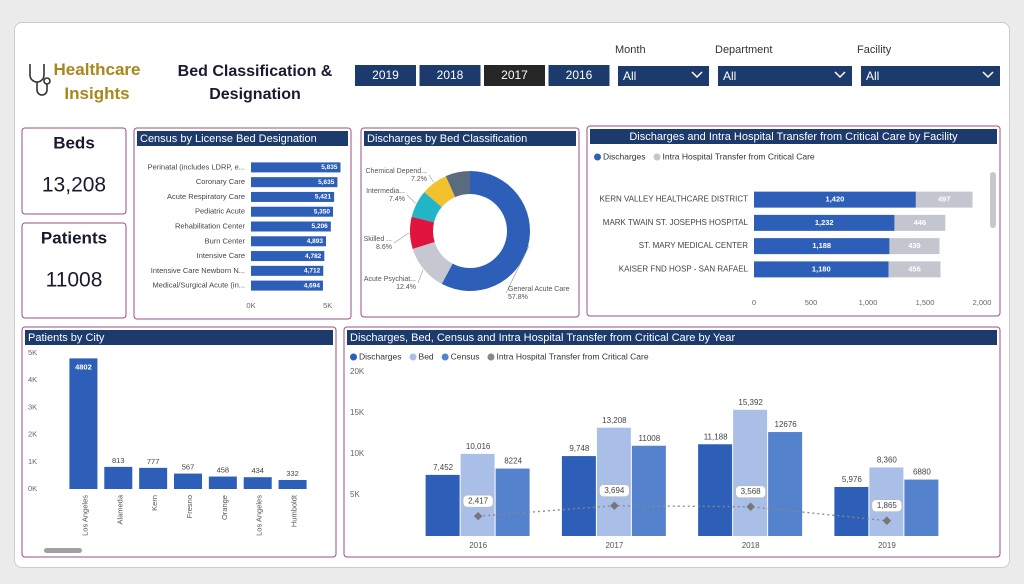  What do you see at coordinates (154, 503) in the screenshot?
I see `x-tick-label: Kern` at bounding box center [154, 503].